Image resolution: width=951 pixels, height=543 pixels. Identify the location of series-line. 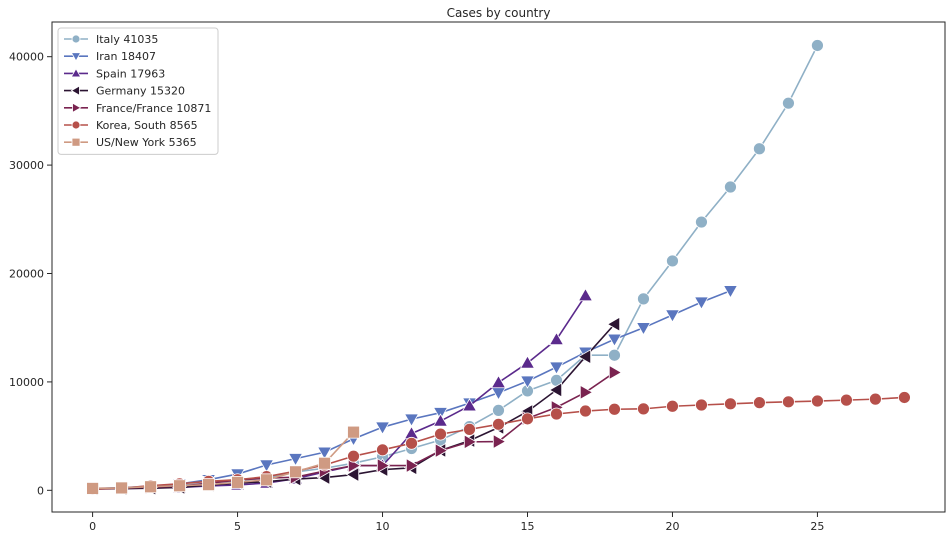
(223, 460).